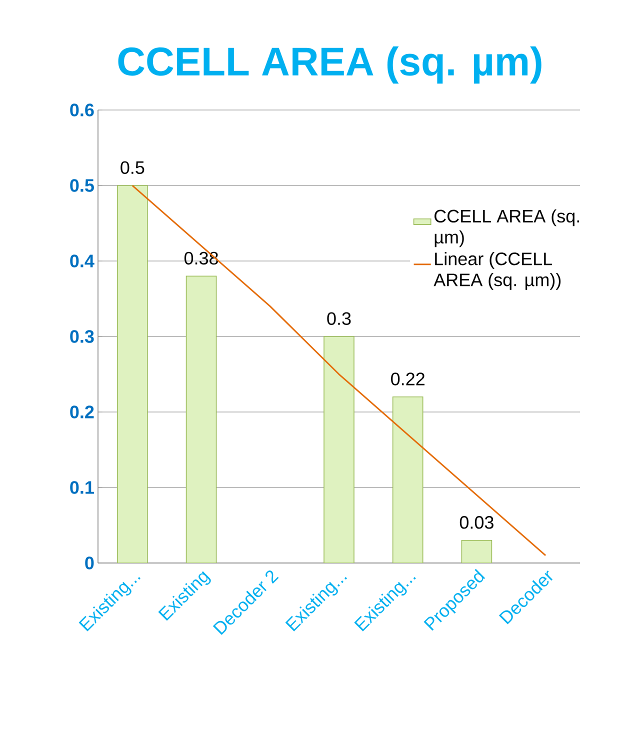  Describe the element at coordinates (339, 318) in the screenshot. I see `data-label: 0.3` at that location.